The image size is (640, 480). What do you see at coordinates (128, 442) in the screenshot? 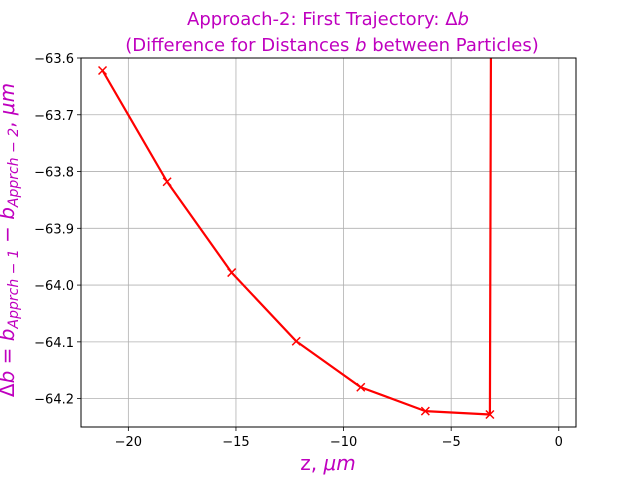
I see `x-tick-label: −20` at bounding box center [128, 442].